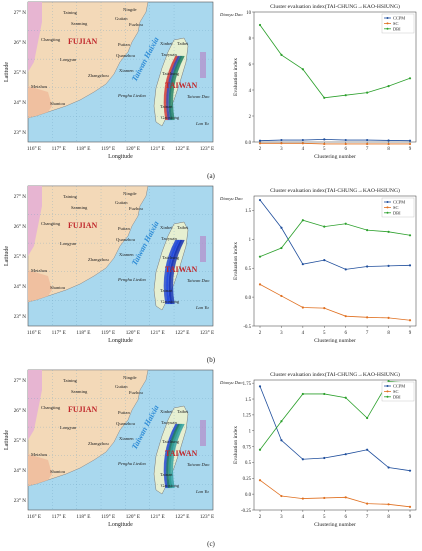 This screenshot has width=422, height=551. What do you see at coordinates (211, 544) in the screenshot?
I see `subfigure-label: (c)` at bounding box center [211, 544].